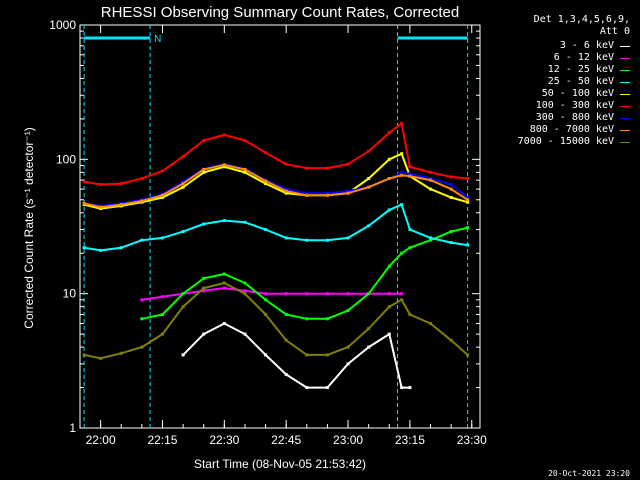 This screenshot has height=480, width=640. I want to click on legend-label: 300 - 800 keV, so click(574, 117).